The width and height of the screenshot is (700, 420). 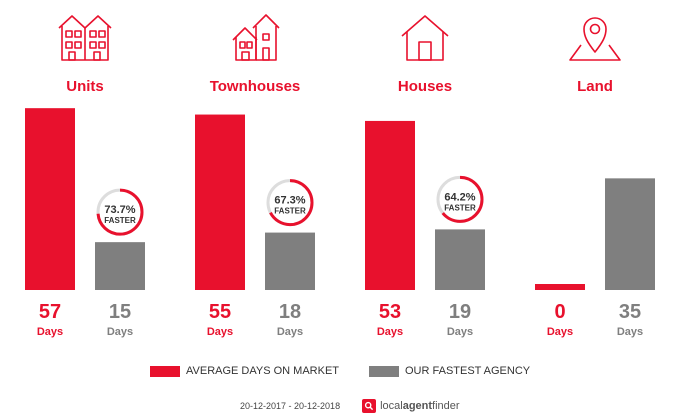 What do you see at coordinates (120, 220) in the screenshot?
I see `faster-text-units: FASTER` at bounding box center [120, 220].